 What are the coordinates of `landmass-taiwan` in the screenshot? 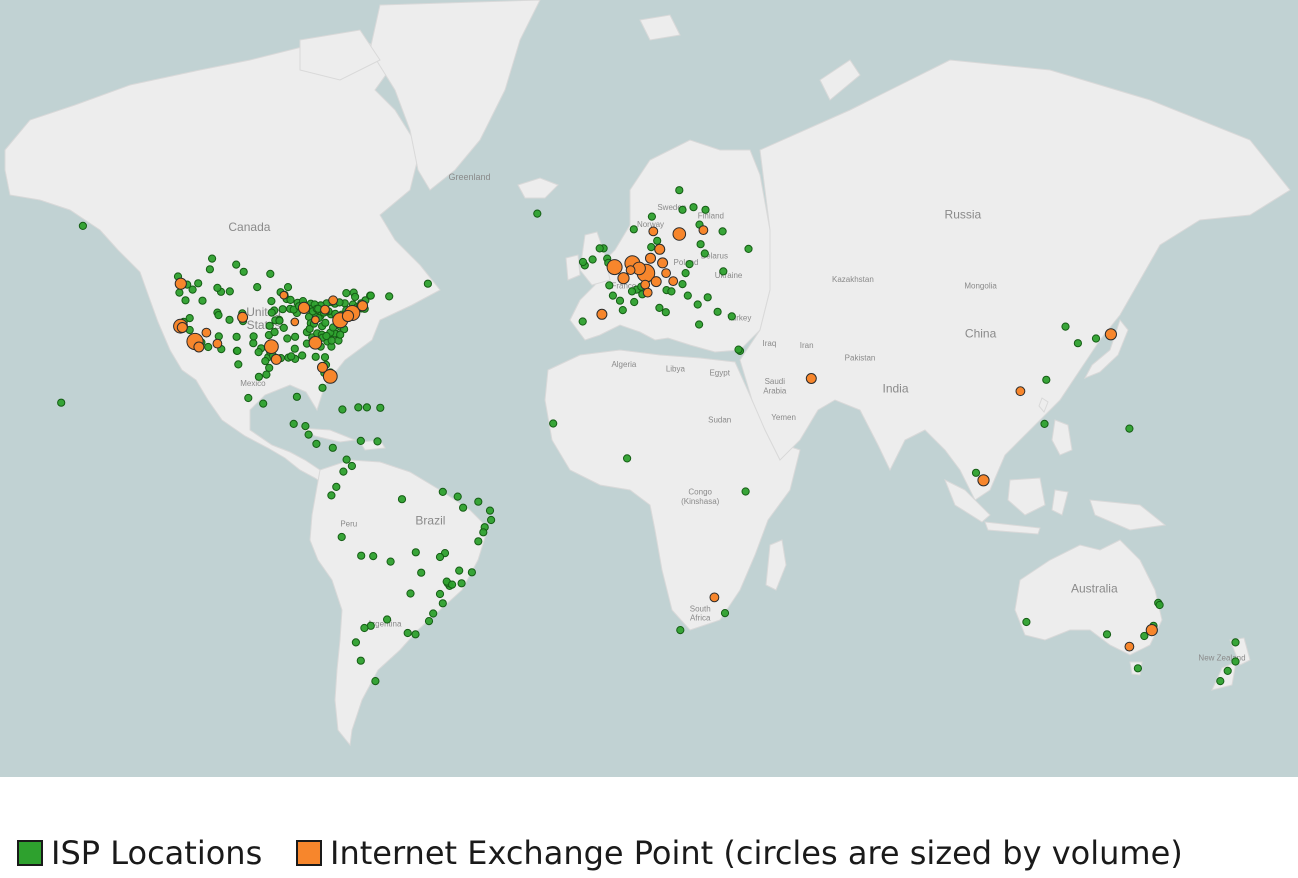 It's located at (1043, 405).